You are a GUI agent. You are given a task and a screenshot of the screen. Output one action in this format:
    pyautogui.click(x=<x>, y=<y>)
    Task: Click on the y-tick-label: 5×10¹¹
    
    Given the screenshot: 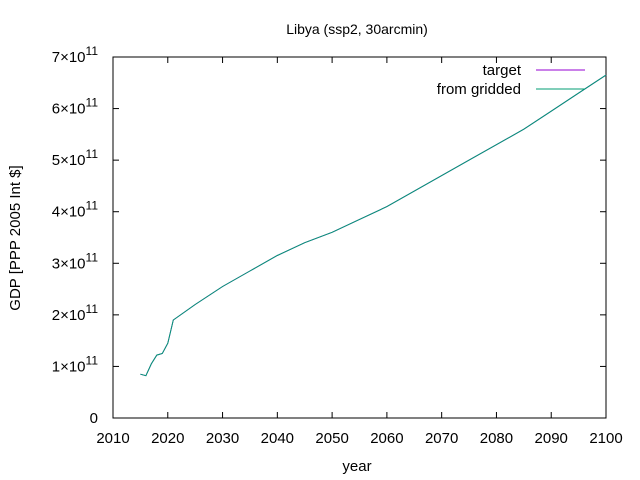 What is the action you would take?
    pyautogui.click(x=75, y=158)
    